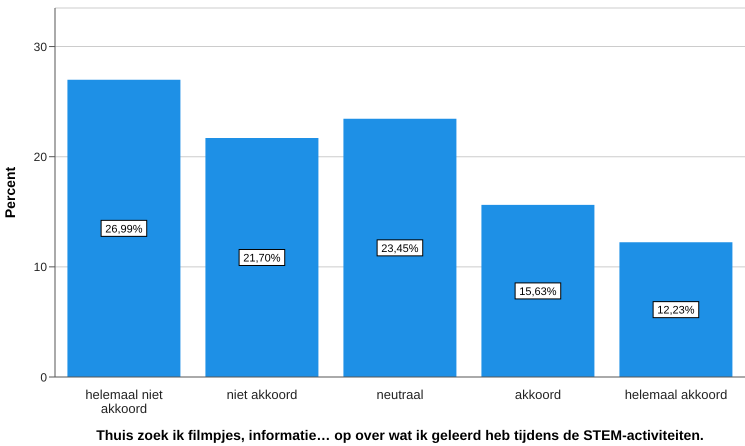 The image size is (745, 446). What do you see at coordinates (400, 394) in the screenshot?
I see `x-tick-label: neutraal` at bounding box center [400, 394].